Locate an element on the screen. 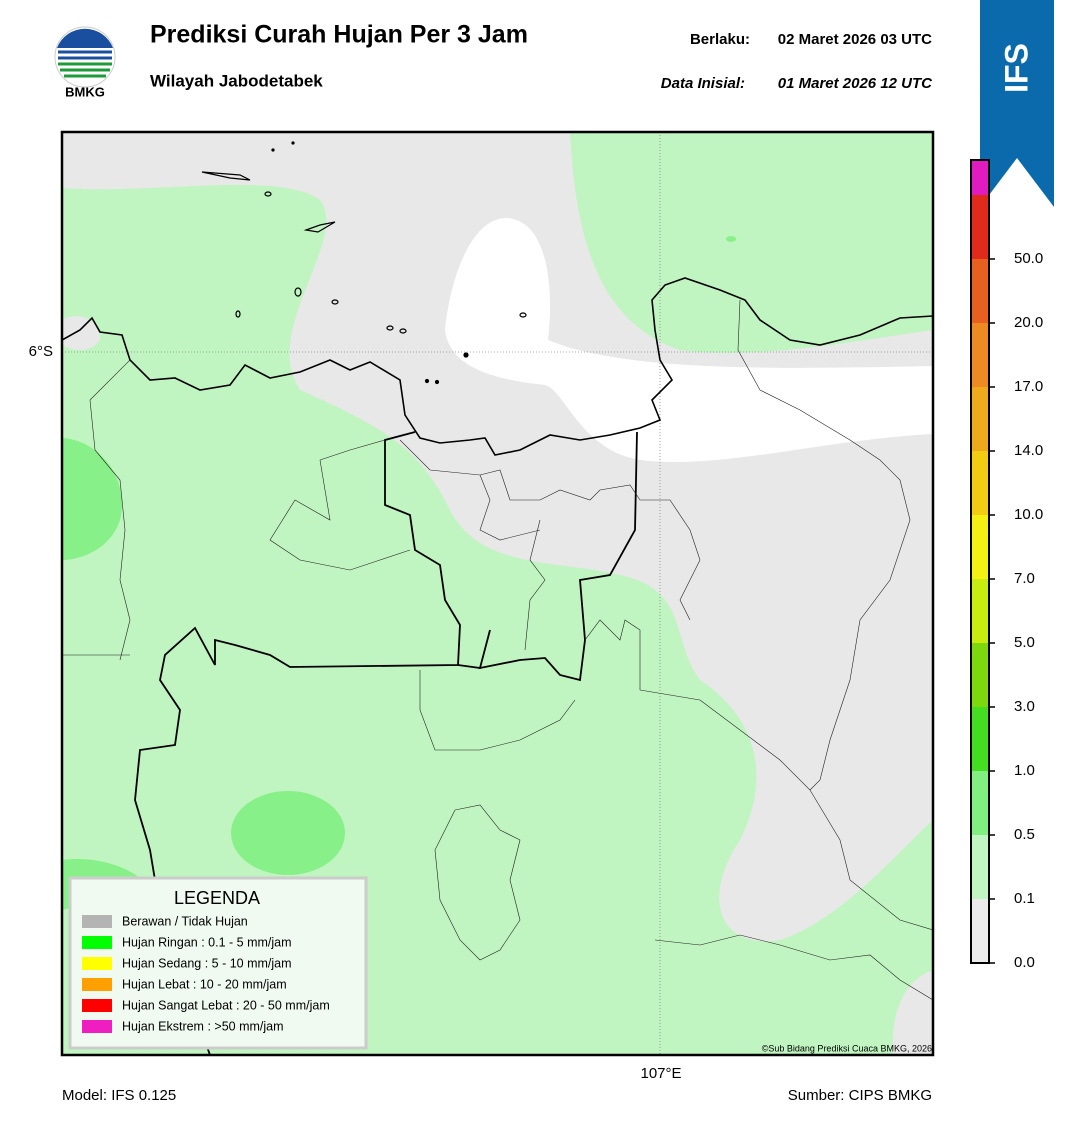 The image size is (1072, 1133). legend-box is located at coordinates (218, 963).